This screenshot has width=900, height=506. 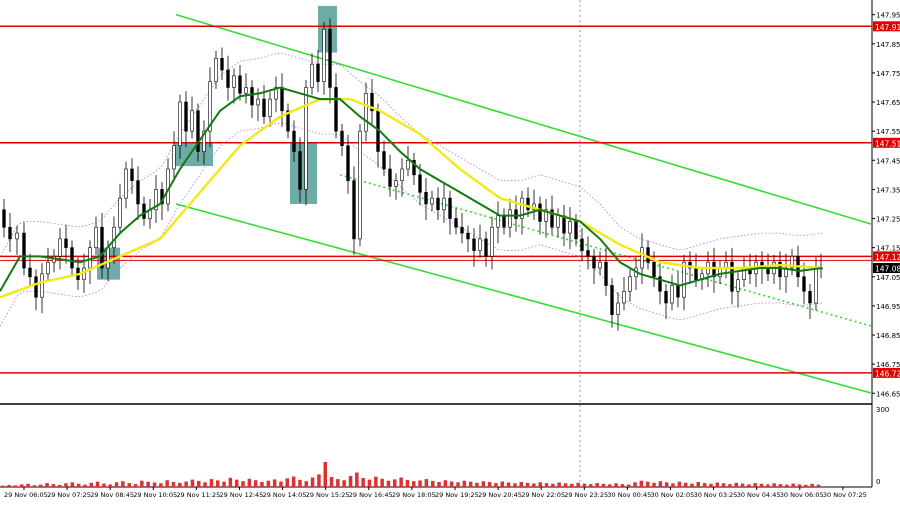 What do you see at coordinates (888, 336) in the screenshot?
I see `price-tick-label: 146.85` at bounding box center [888, 336].